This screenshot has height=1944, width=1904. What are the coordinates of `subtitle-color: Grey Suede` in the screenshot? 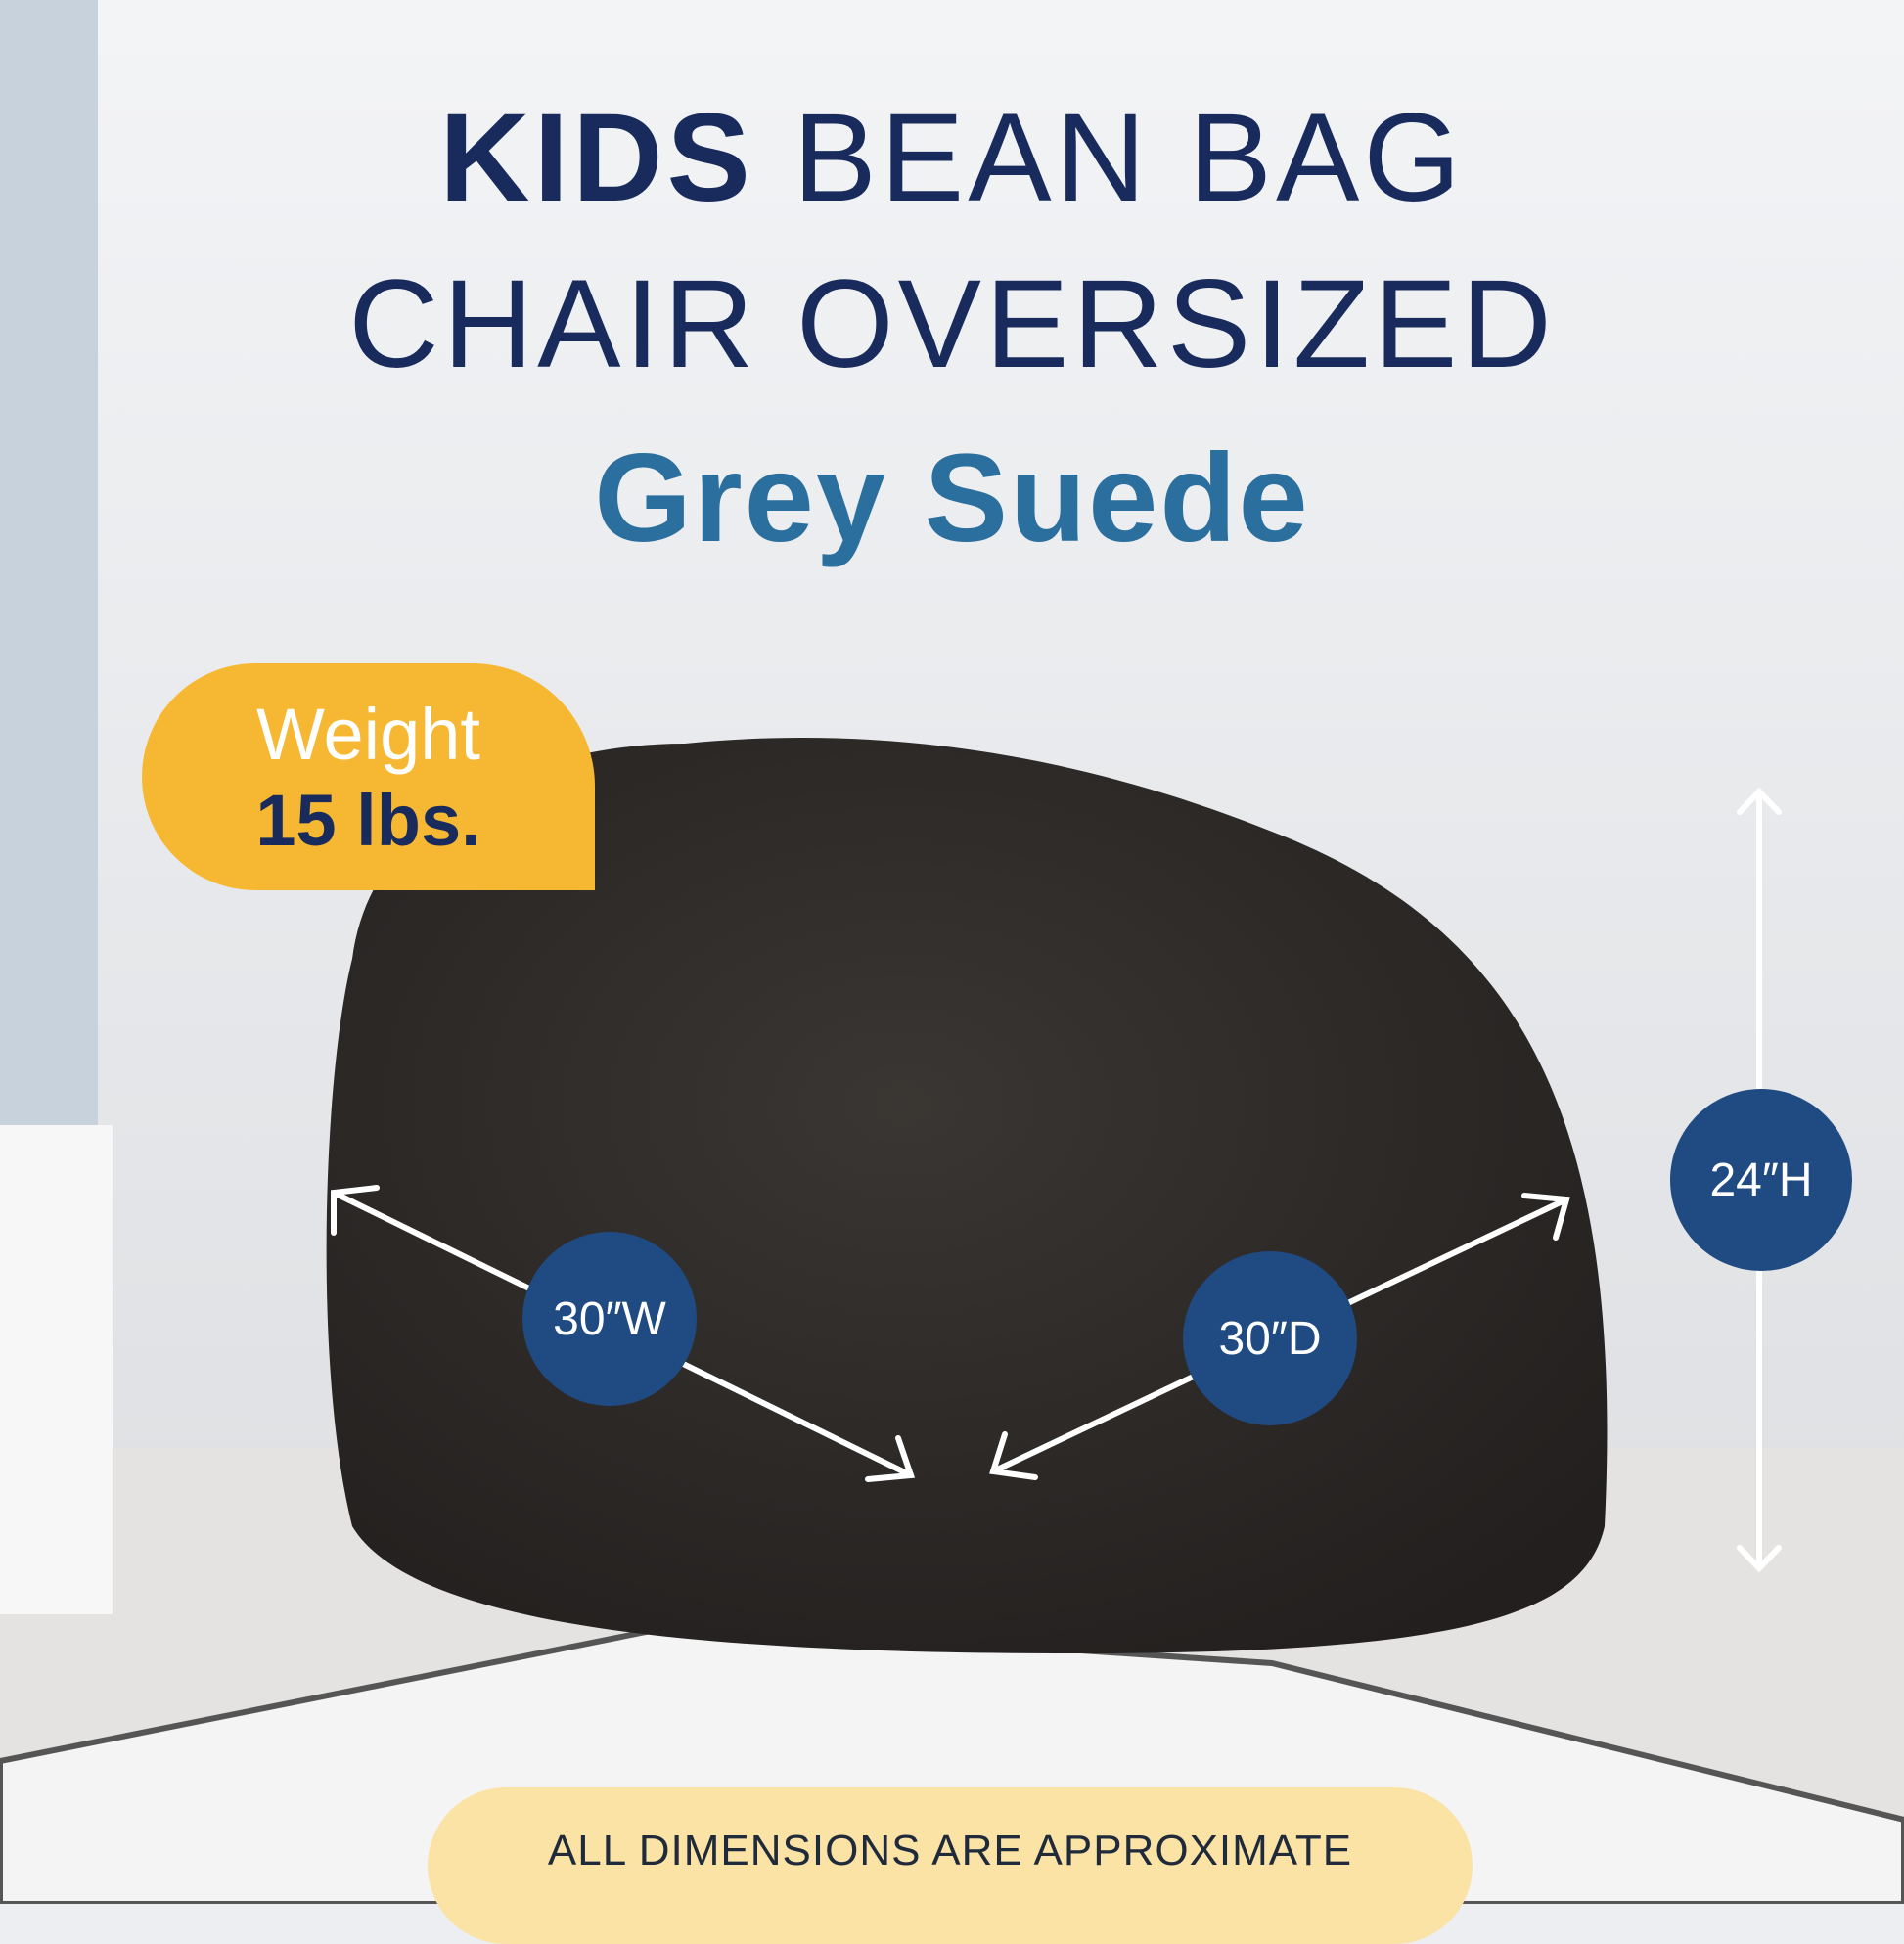 It's located at (952, 498).